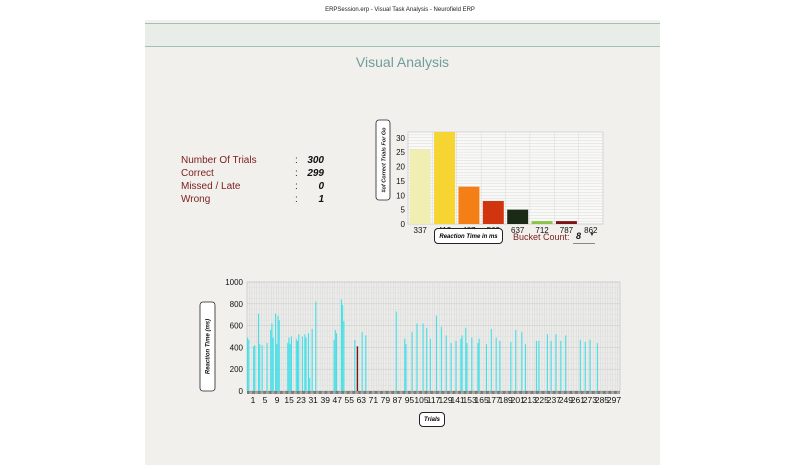 The width and height of the screenshot is (800, 469). I want to click on stat-value: 299, so click(315, 173).